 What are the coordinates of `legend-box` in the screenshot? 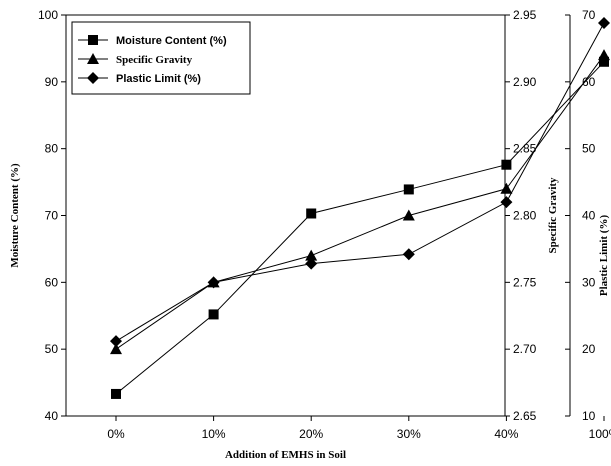 It's located at (161, 58).